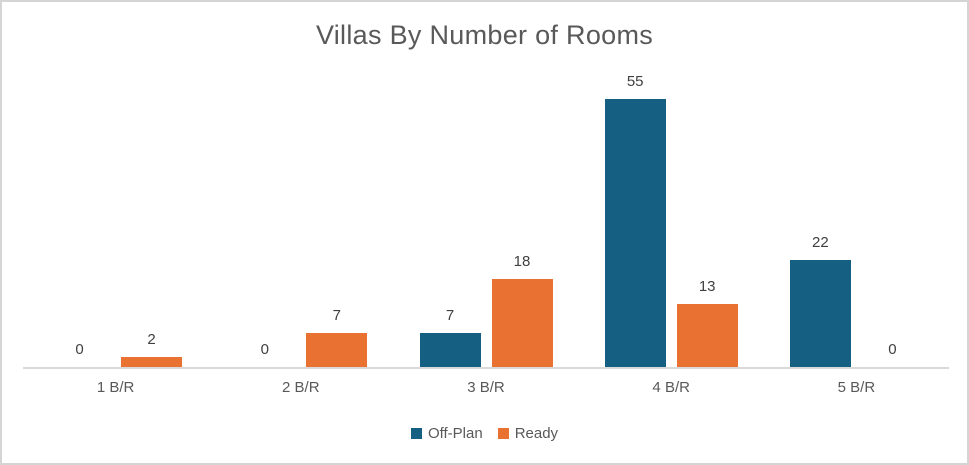 This screenshot has width=969, height=465. I want to click on legend-swatch-ready-icon, so click(503, 433).